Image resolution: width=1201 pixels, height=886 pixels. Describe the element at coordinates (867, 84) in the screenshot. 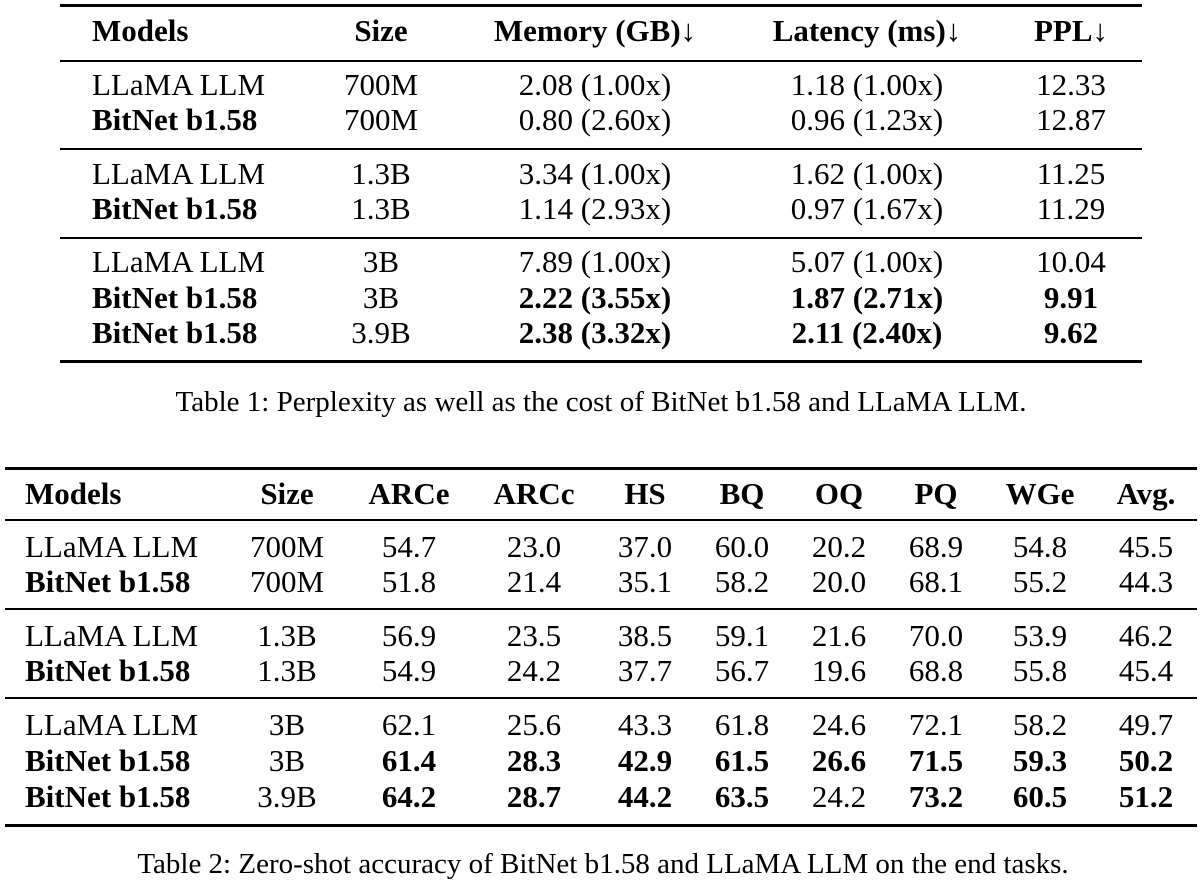

I see `table1-cell-latency: 1.18 (1.00x)` at that location.